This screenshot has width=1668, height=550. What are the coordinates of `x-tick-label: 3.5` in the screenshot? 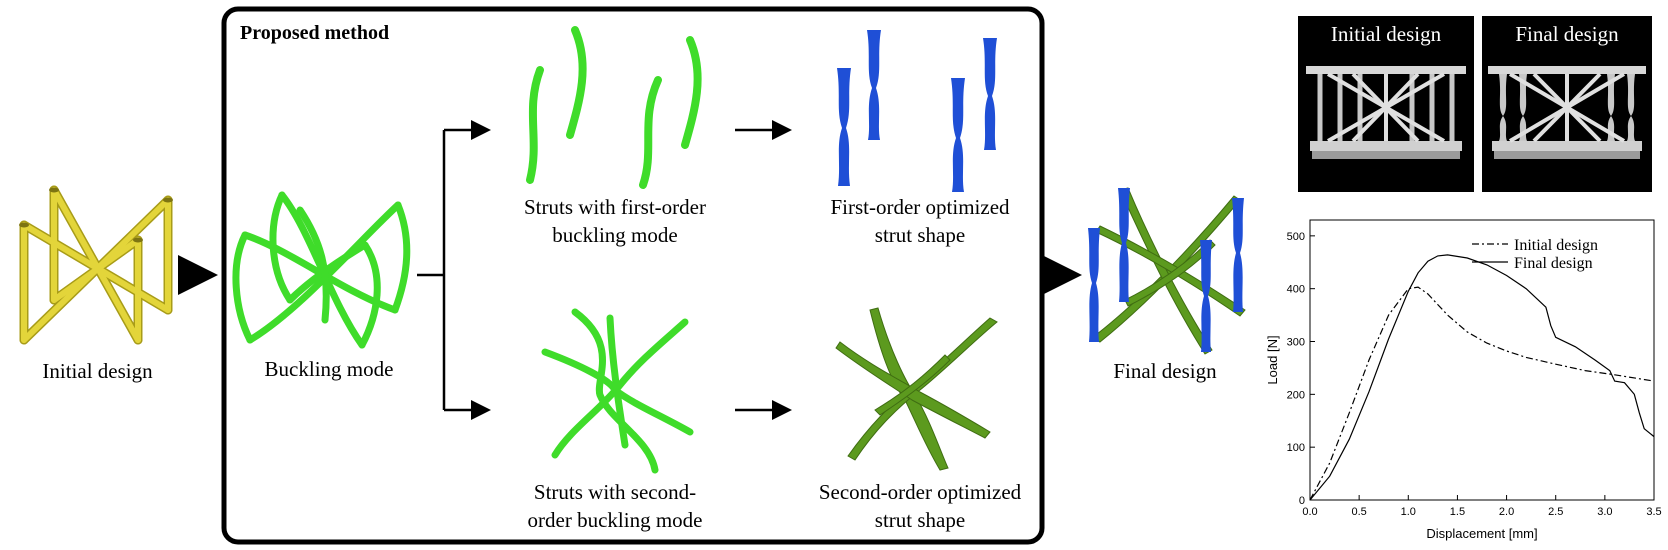 It's located at (1653, 512).